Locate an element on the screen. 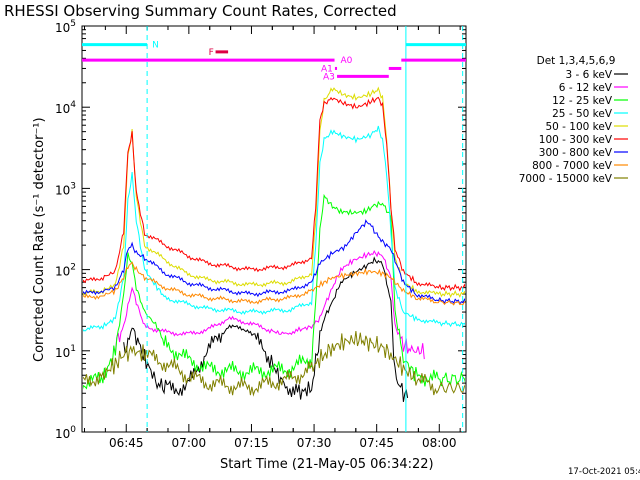  y-tick-exponent: 4 is located at coordinates (73, 105).